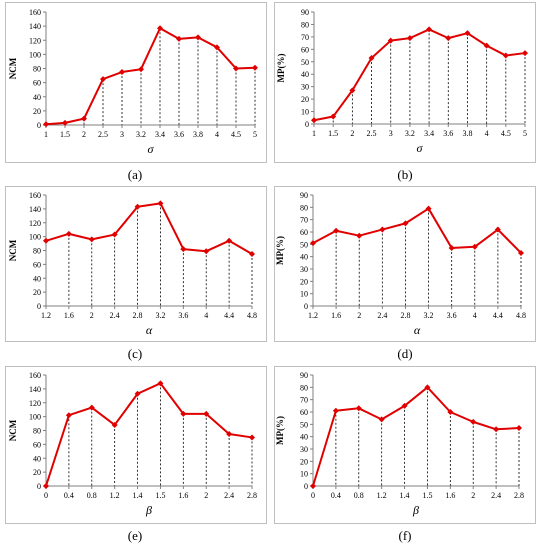 The height and width of the screenshot is (550, 540). What do you see at coordinates (37, 278) in the screenshot?
I see `y-tick-label-c: 40` at bounding box center [37, 278].